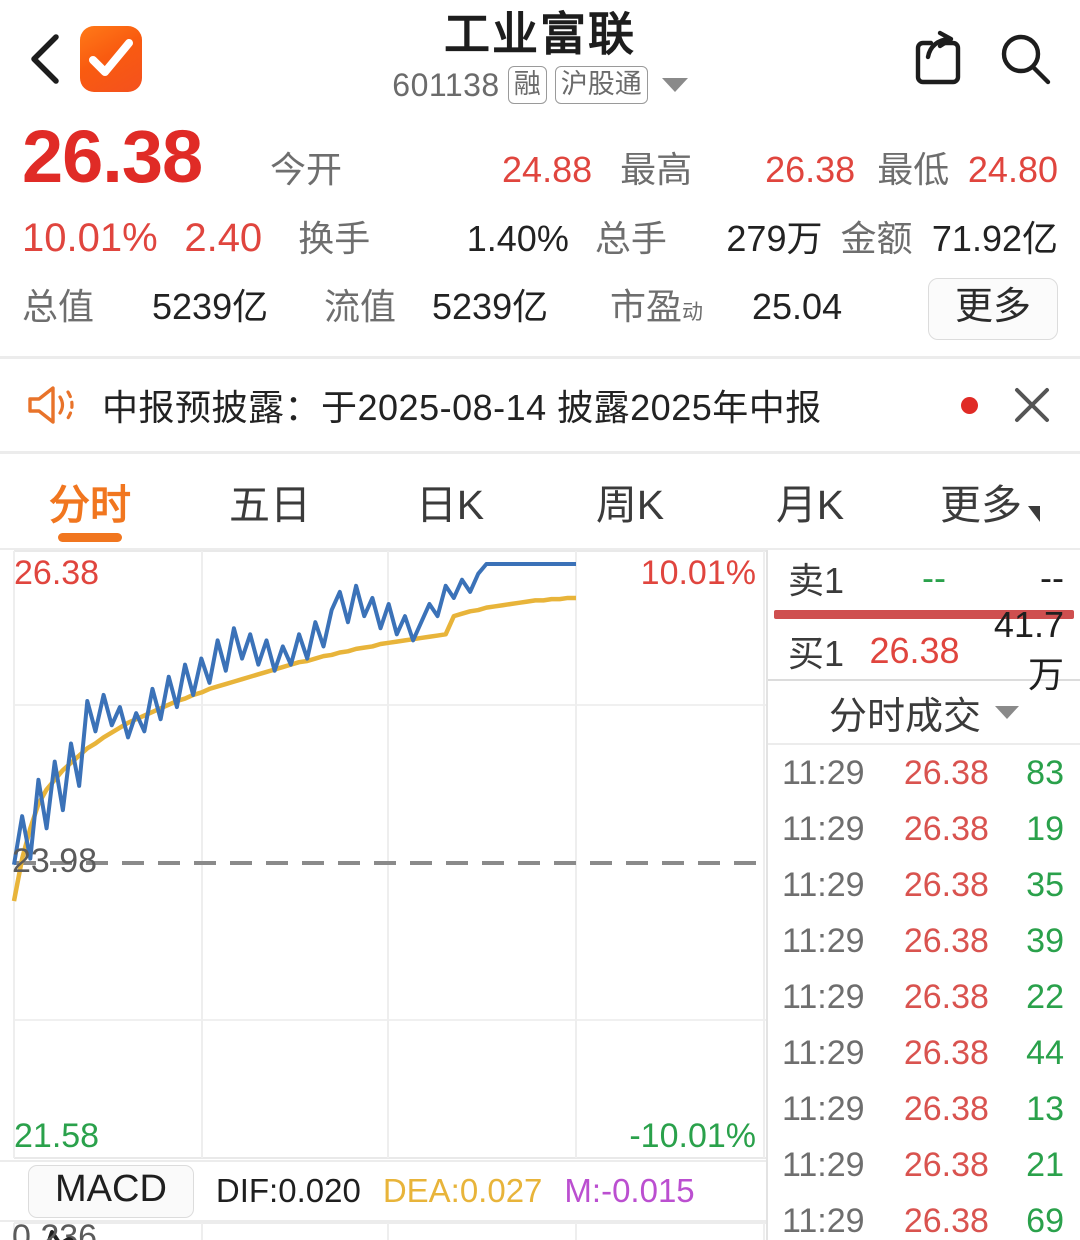  I want to click on share-icon, so click(933, 59).